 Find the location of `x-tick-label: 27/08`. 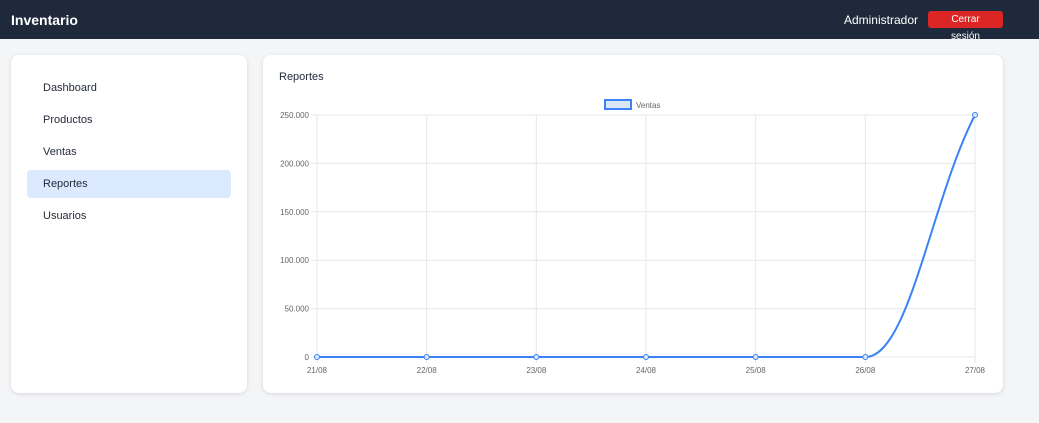

x-tick-label: 27/08 is located at coordinates (975, 370).